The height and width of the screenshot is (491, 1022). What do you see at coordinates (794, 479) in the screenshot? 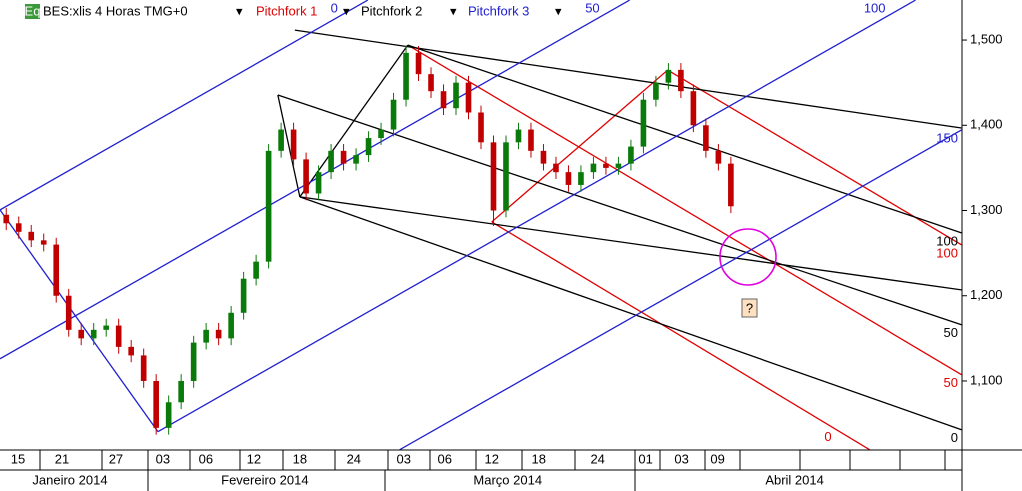
I see `month-label: Abril 2014` at bounding box center [794, 479].